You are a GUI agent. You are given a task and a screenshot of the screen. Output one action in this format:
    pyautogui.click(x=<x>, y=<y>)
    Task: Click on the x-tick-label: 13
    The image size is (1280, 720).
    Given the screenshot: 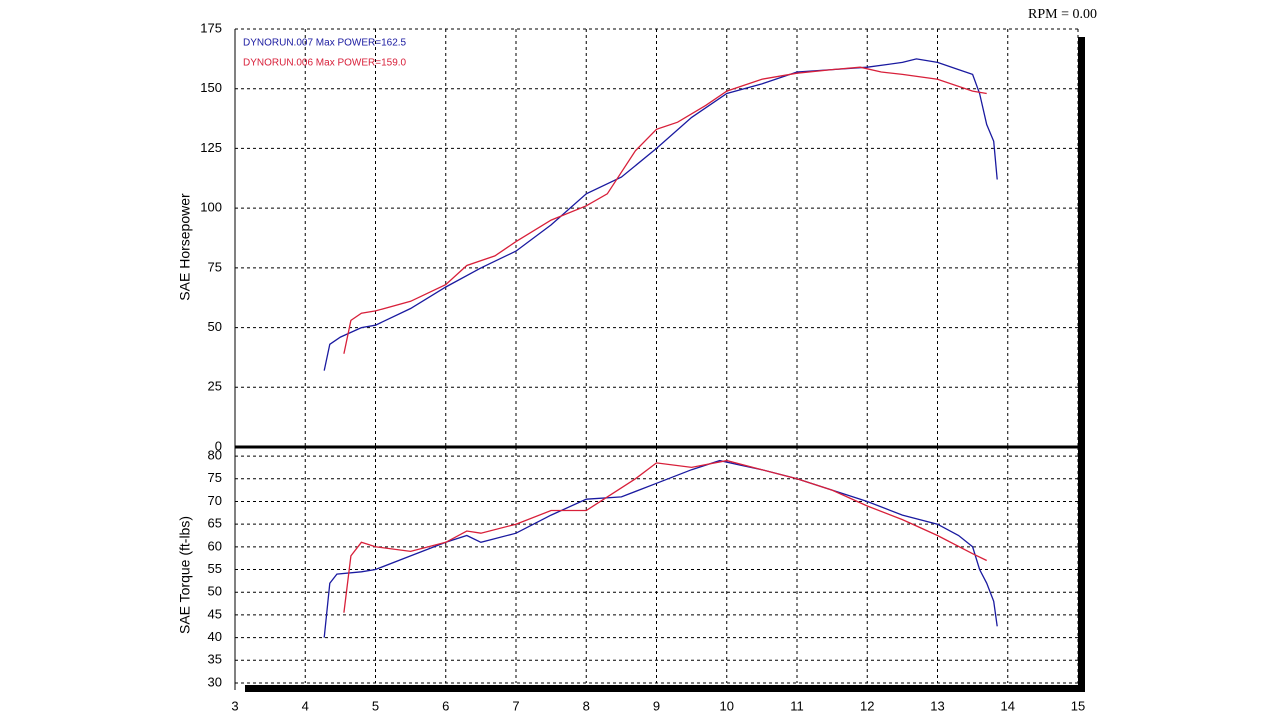 What is the action you would take?
    pyautogui.click(x=937, y=705)
    